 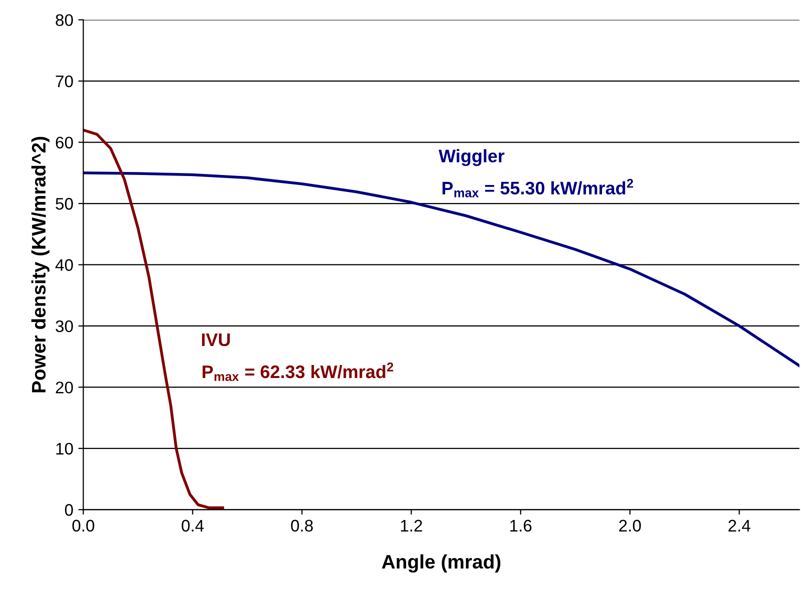 What do you see at coordinates (521, 526) in the screenshot?
I see `x-tick-label: 1.6` at bounding box center [521, 526].